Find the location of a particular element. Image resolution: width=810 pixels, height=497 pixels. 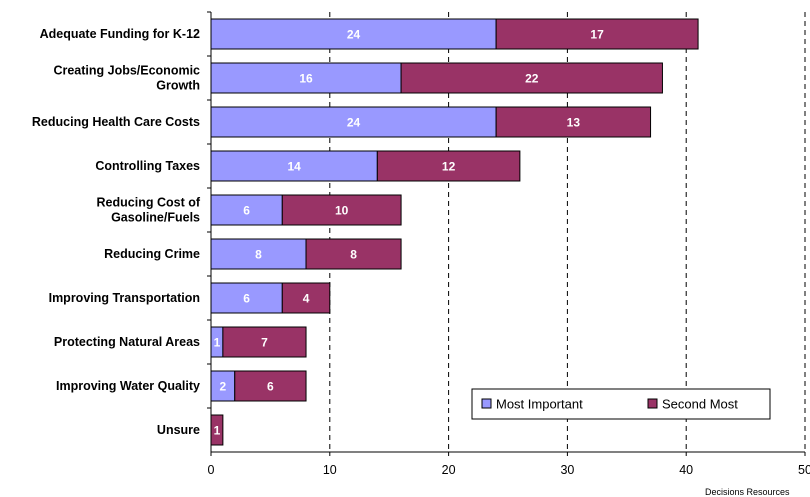

category-label: Protecting Natural Areas is located at coordinates (127, 342).